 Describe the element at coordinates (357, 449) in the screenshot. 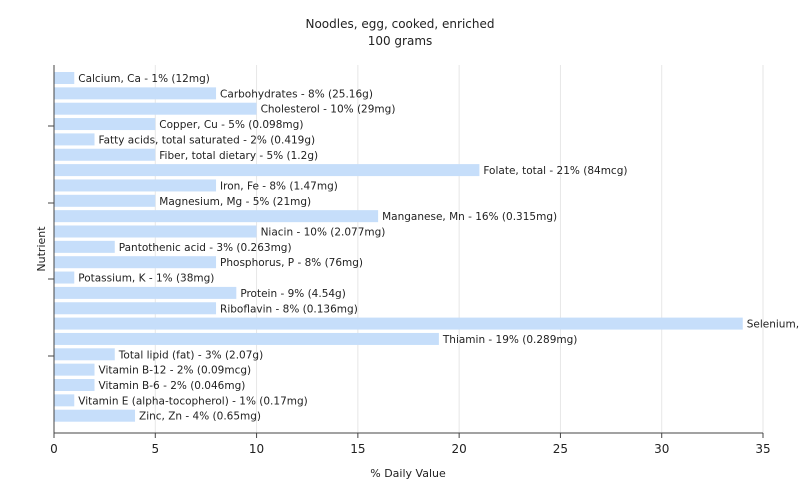

I see `x-tick-label-3: 15` at that location.